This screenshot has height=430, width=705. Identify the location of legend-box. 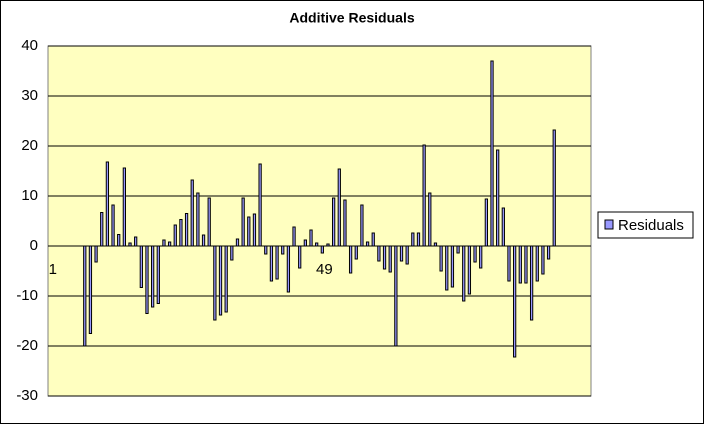
(645, 225).